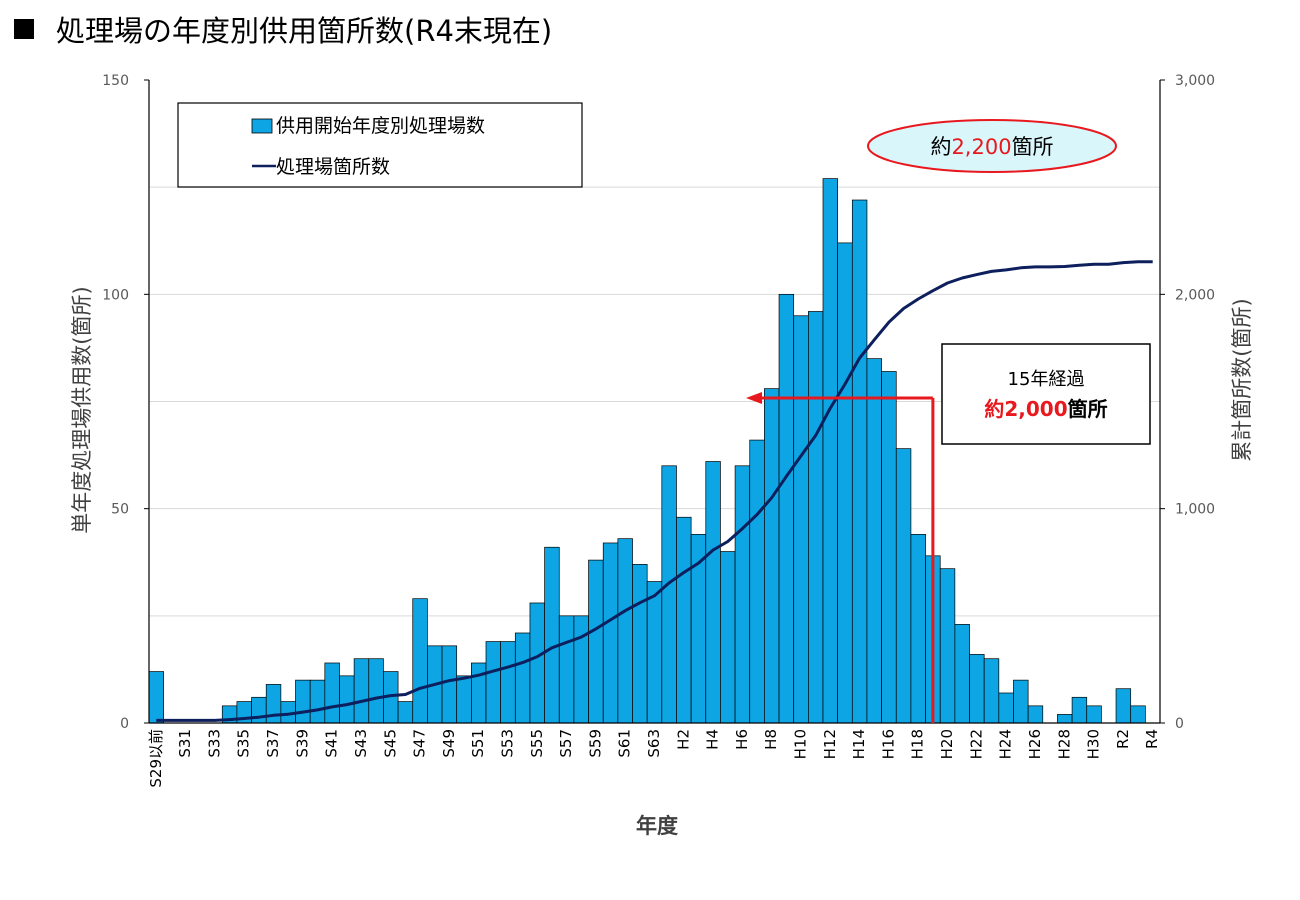 The height and width of the screenshot is (900, 1300). Describe the element at coordinates (1006, 744) in the screenshot. I see `x-tick-label-H24: H24` at that location.